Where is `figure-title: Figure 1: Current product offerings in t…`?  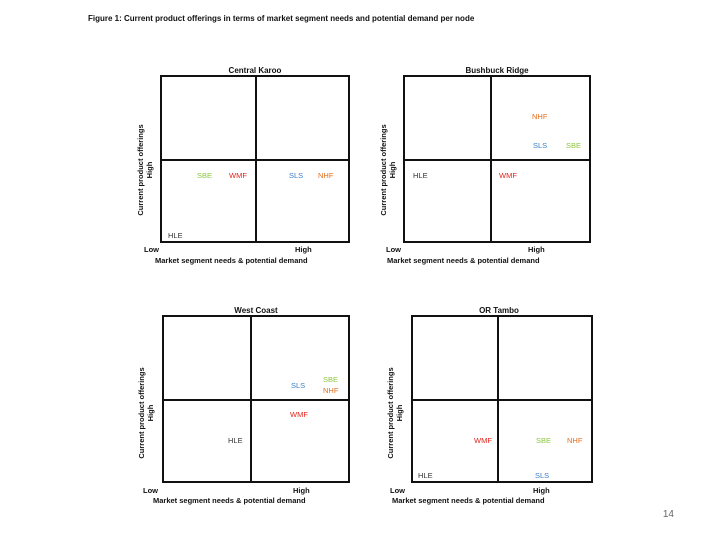
figure-title: Figure 1: Current product offerings in t… is located at coordinates (281, 18).